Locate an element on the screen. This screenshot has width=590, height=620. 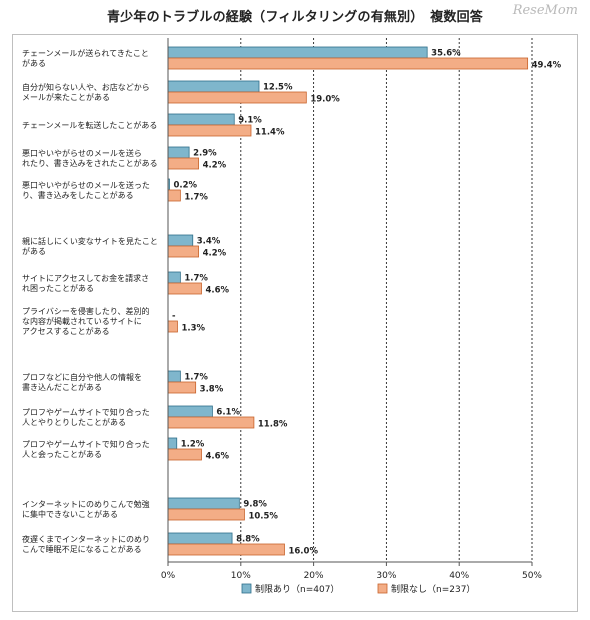
value-label-unrestricted-6: 4.6% is located at coordinates (217, 291).